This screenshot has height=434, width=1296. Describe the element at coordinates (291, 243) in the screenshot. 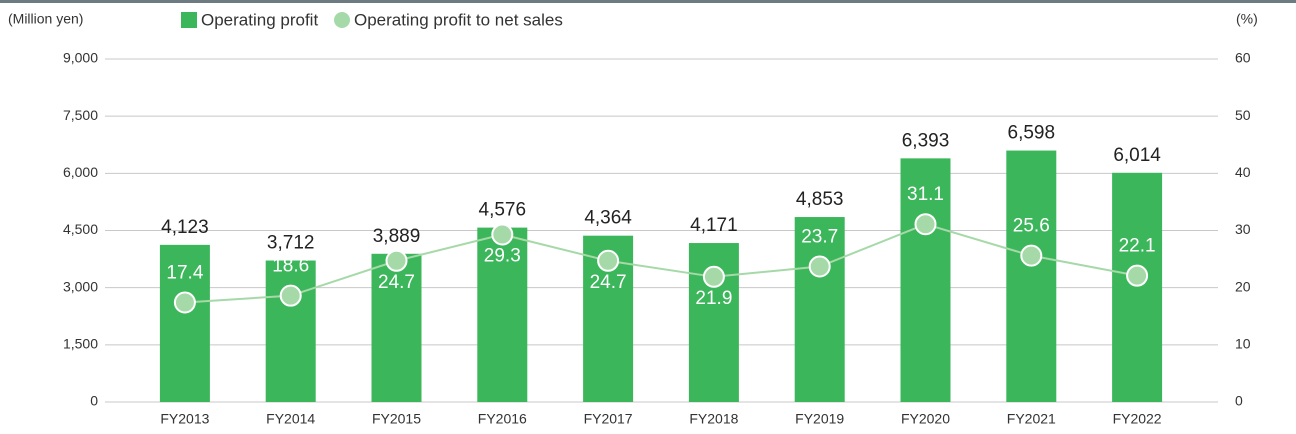

I see `bar-value-label: 3,712` at that location.